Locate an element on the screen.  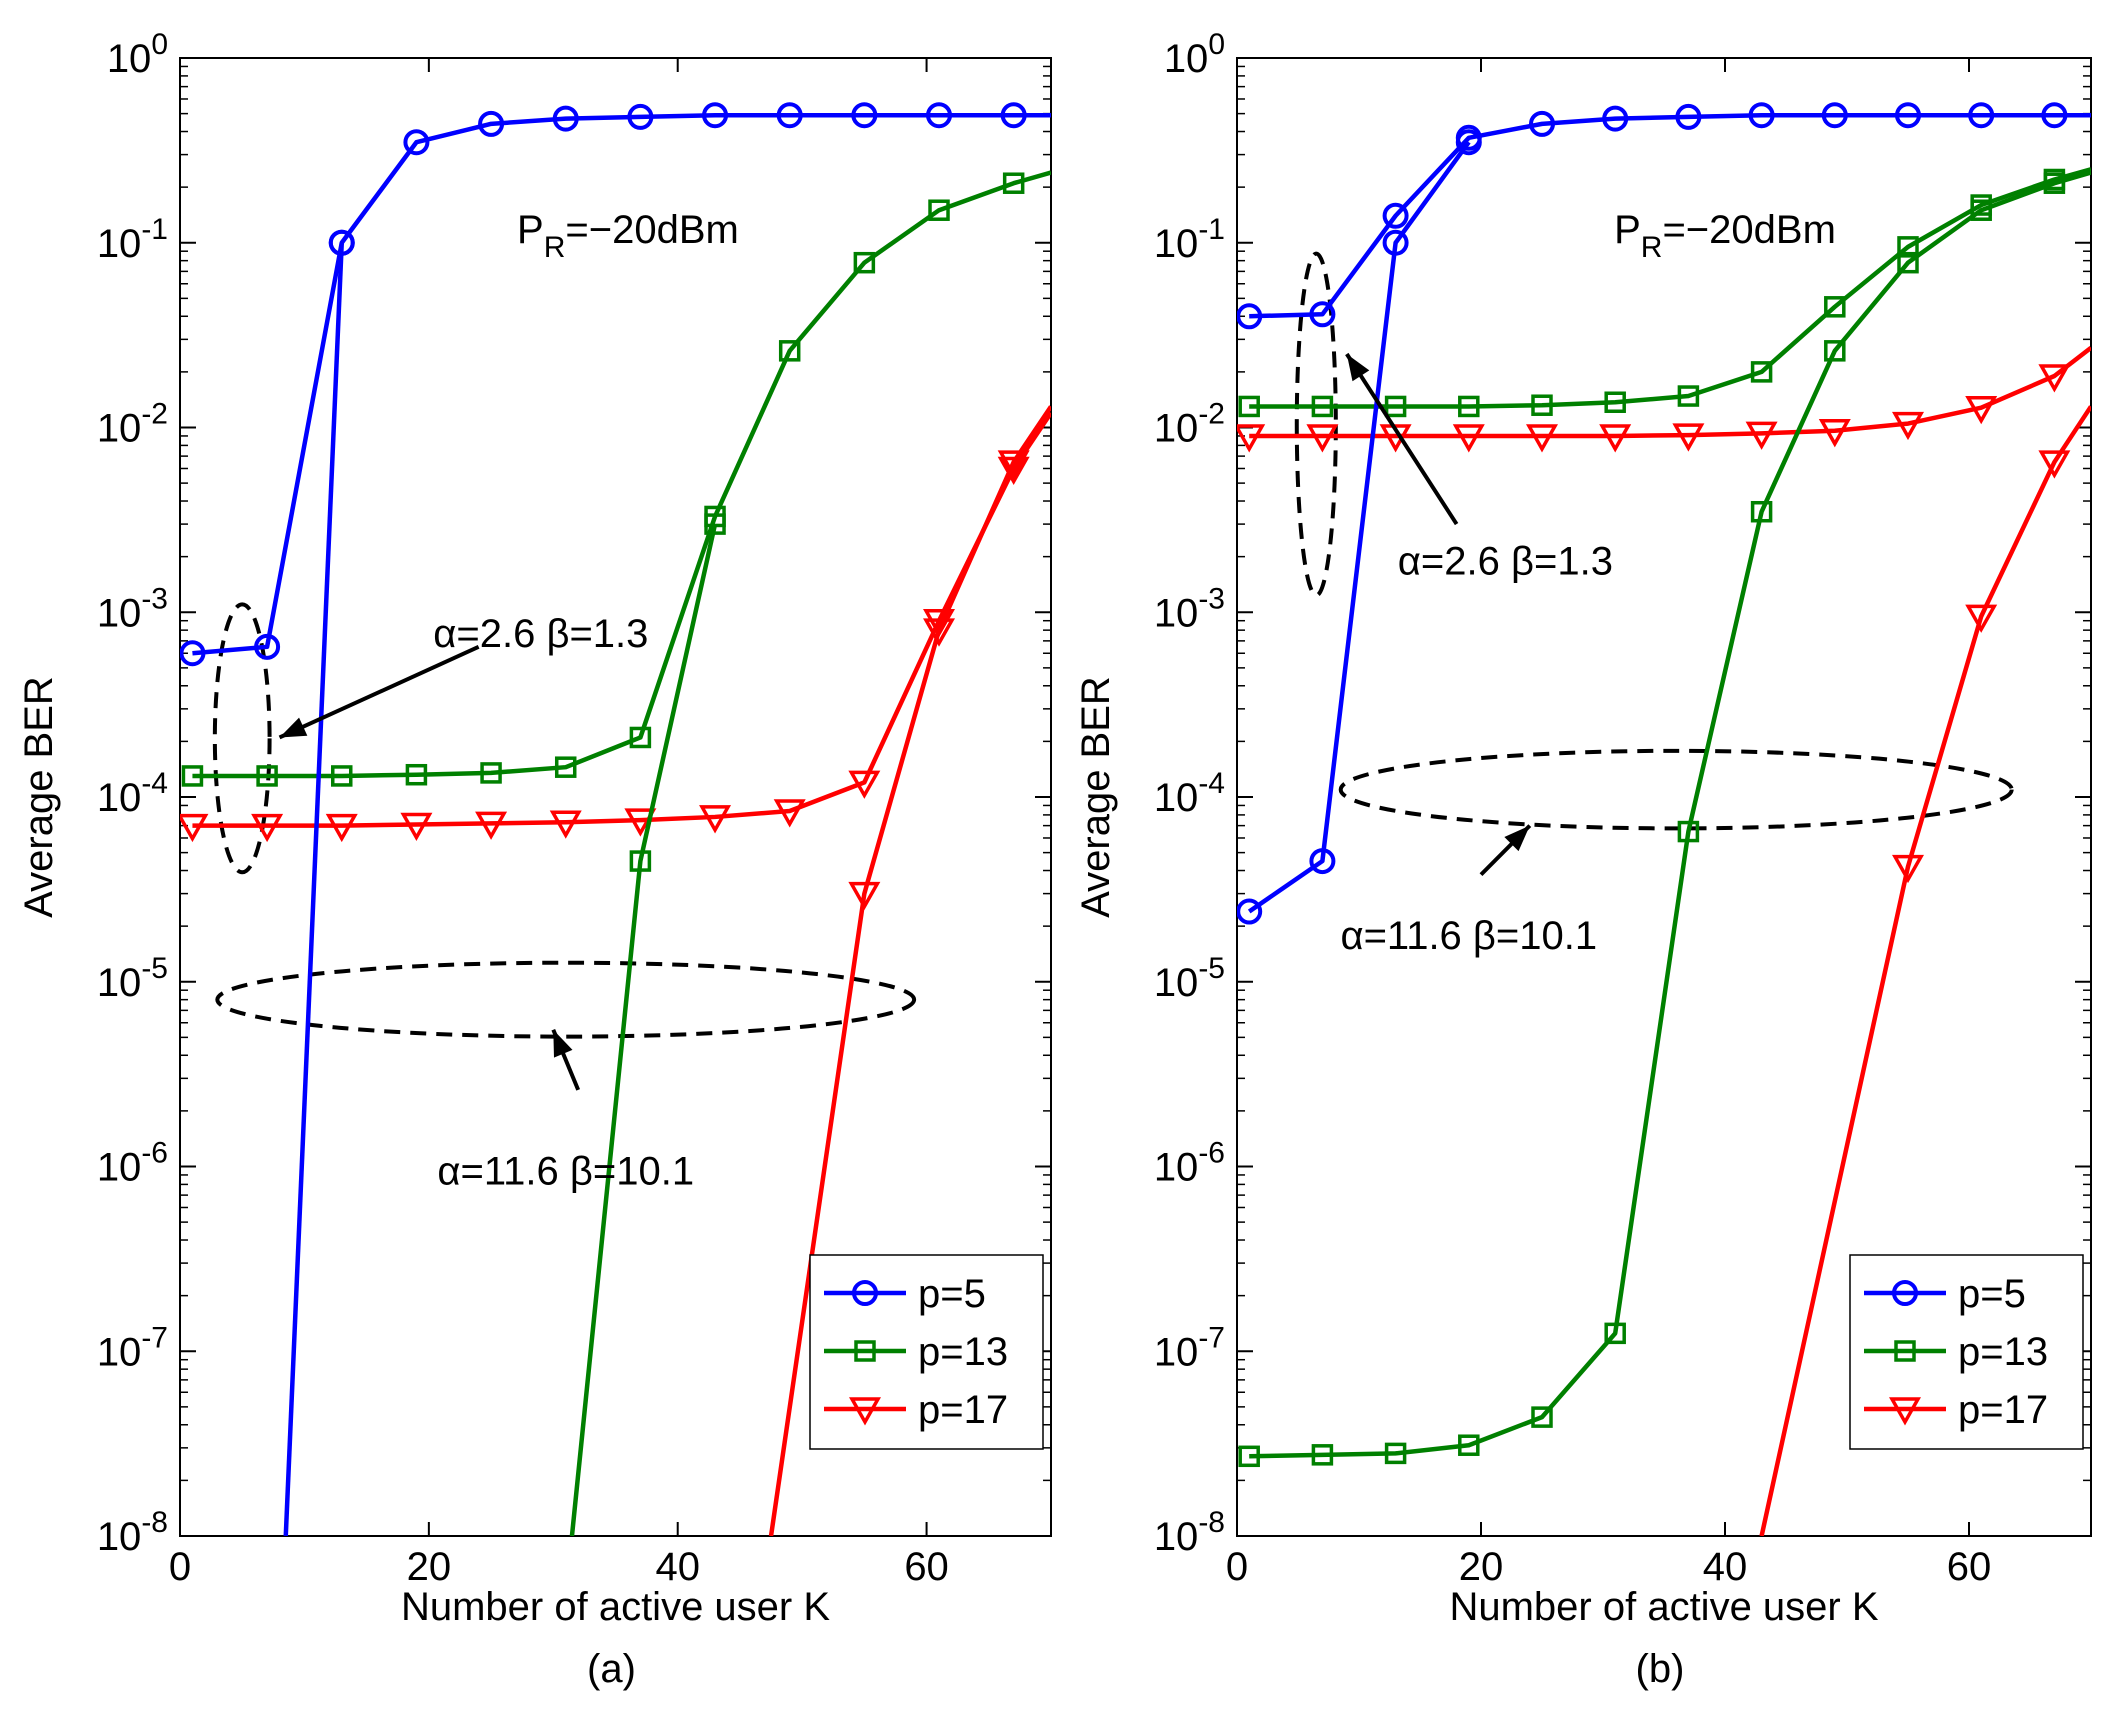
y-tick-exponent: 0 is located at coordinates (159, 44).